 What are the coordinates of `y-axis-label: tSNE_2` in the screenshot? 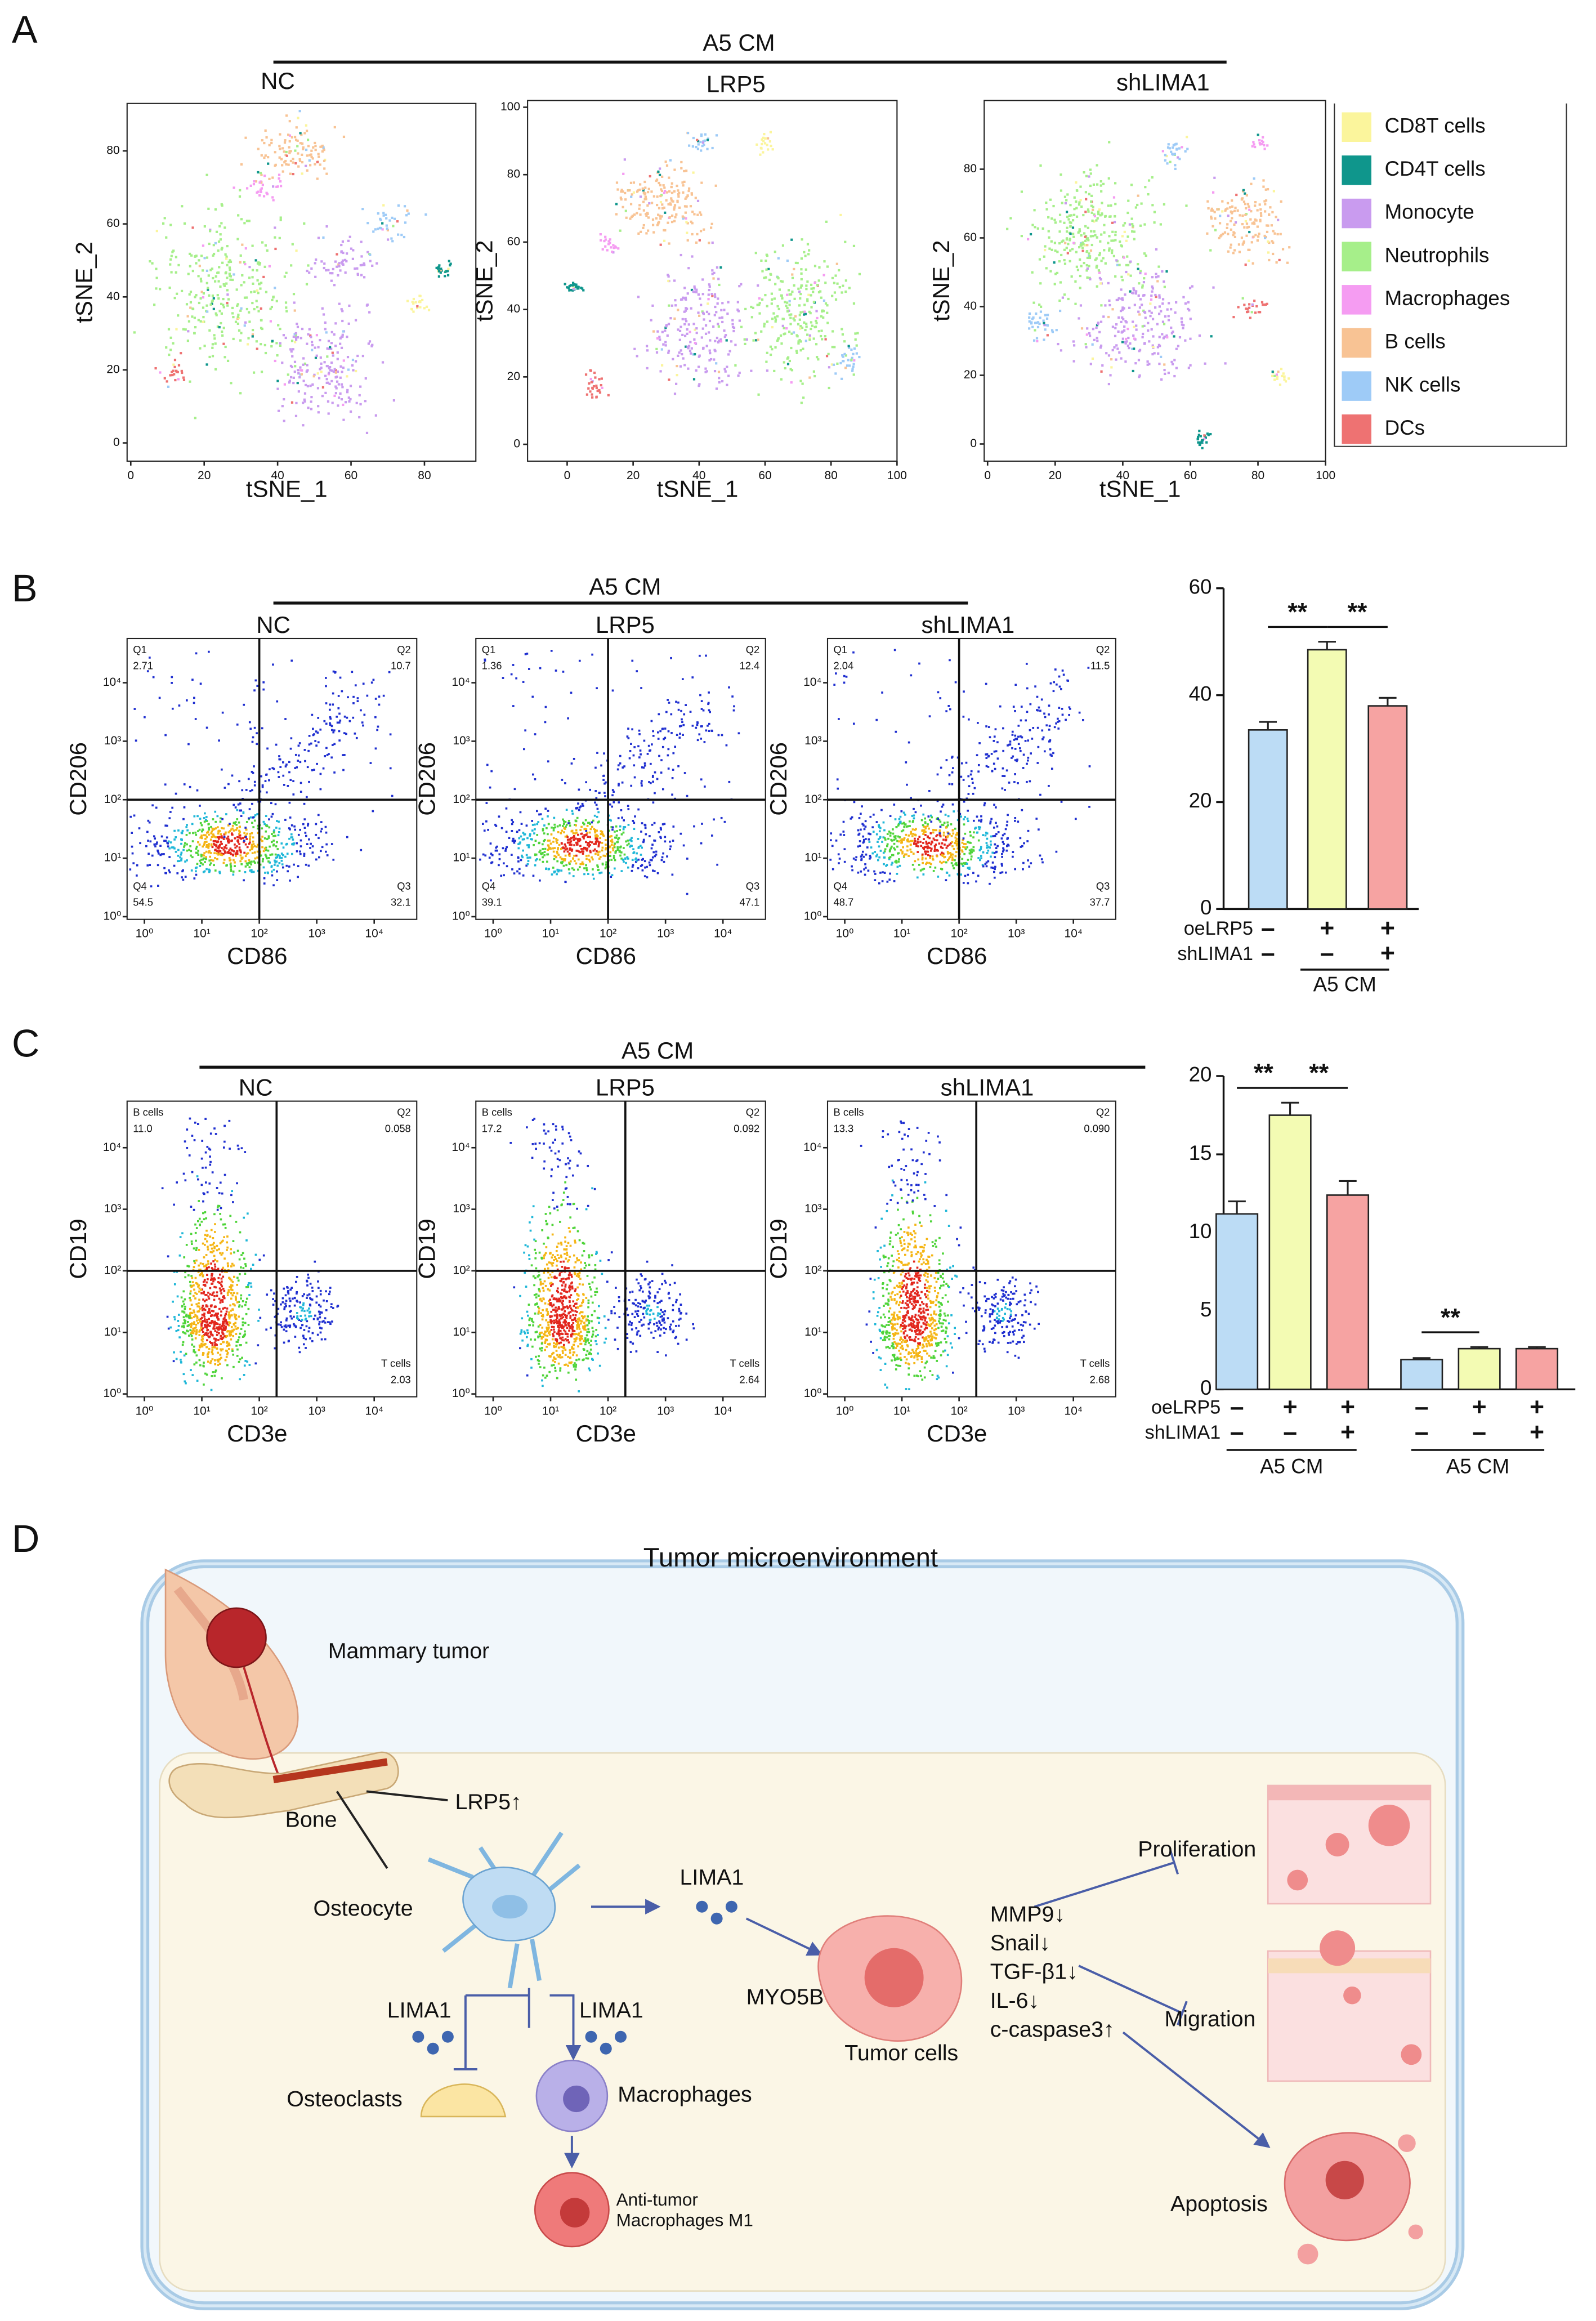 It's located at (83, 283).